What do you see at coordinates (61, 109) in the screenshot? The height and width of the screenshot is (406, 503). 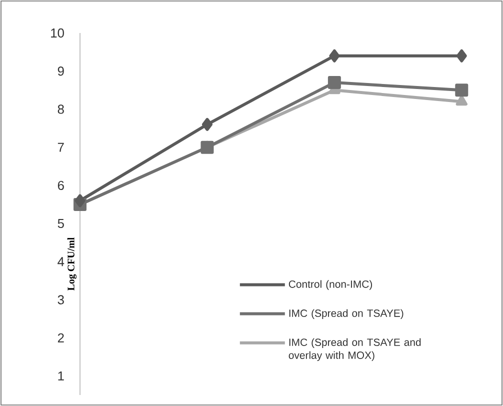 I see `y-tick-label: 8` at bounding box center [61, 109].